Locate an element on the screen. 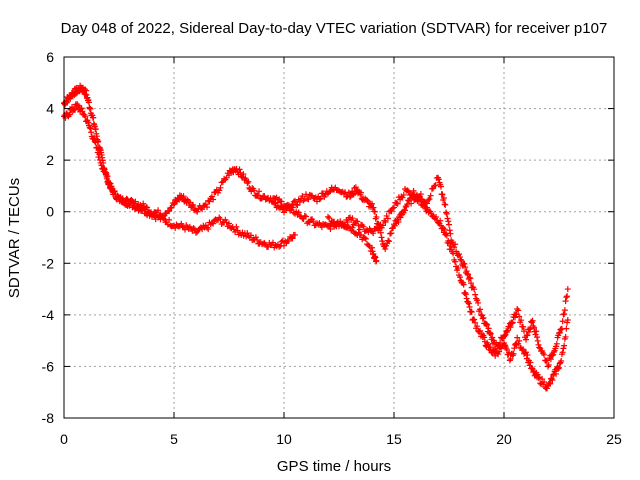 The height and width of the screenshot is (480, 640). y-tick-label: 6 is located at coordinates (50, 57).